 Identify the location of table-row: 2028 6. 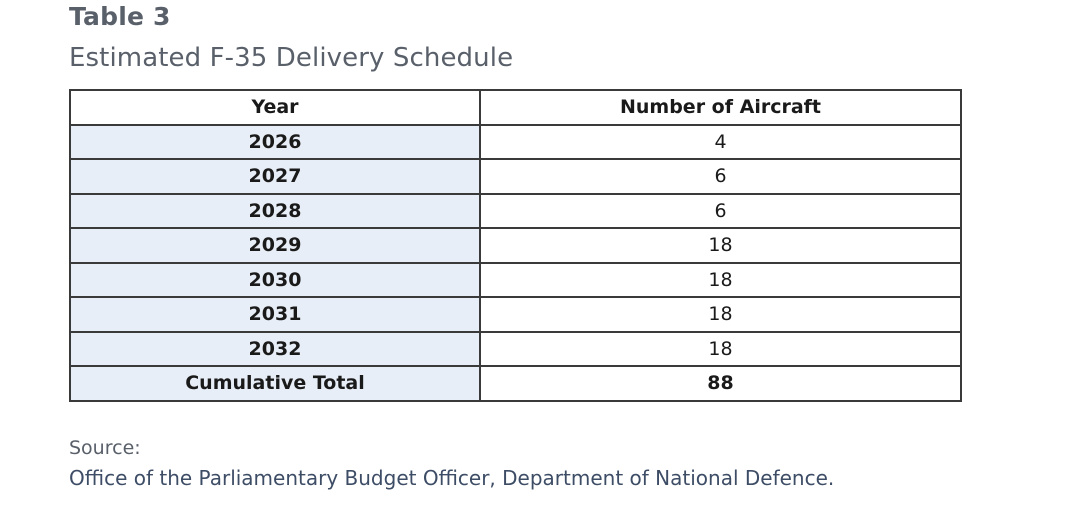
(515, 210).